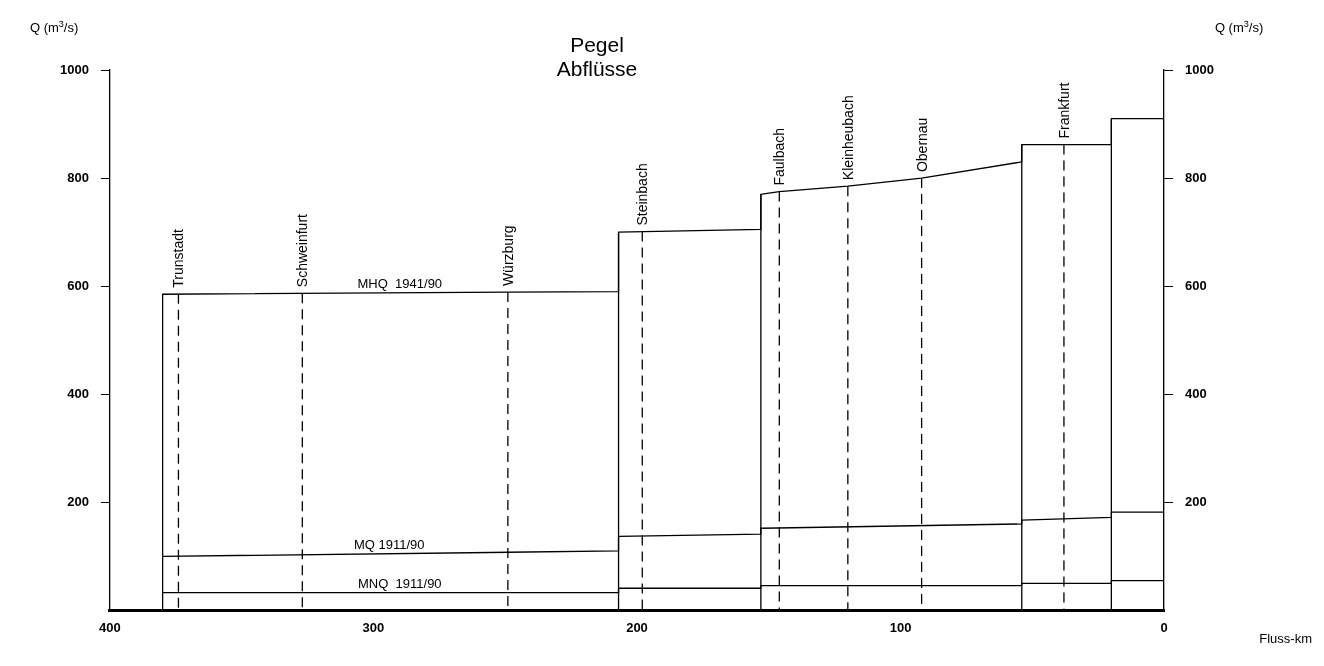 Image resolution: width=1324 pixels, height=666 pixels. Describe the element at coordinates (389, 544) in the screenshot. I see `annotation: MQ 1911/90` at that location.